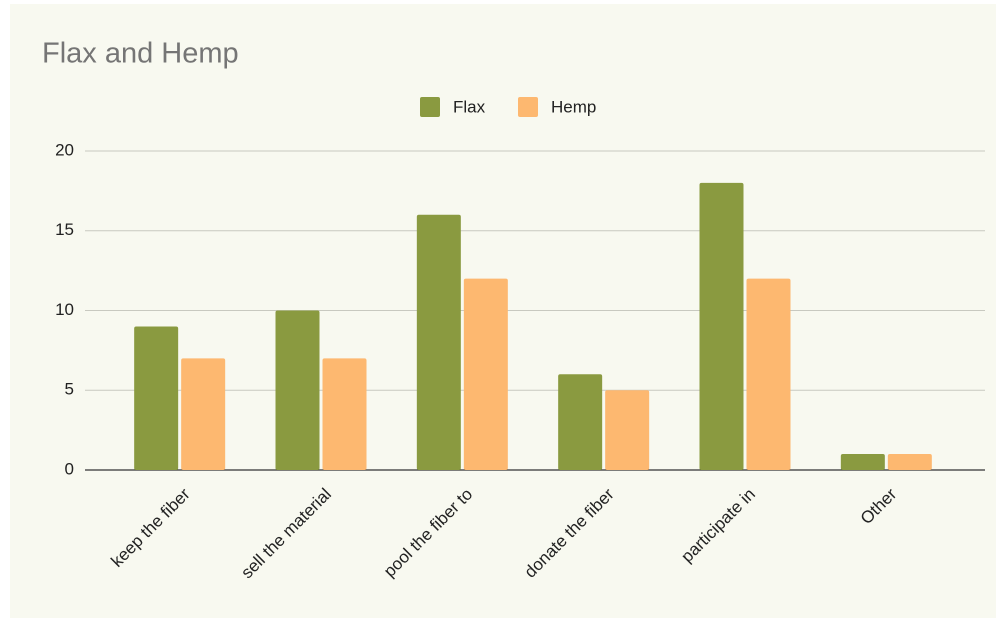 The image size is (1002, 623). Describe the element at coordinates (69, 468) in the screenshot. I see `y-tick-label: 0` at that location.